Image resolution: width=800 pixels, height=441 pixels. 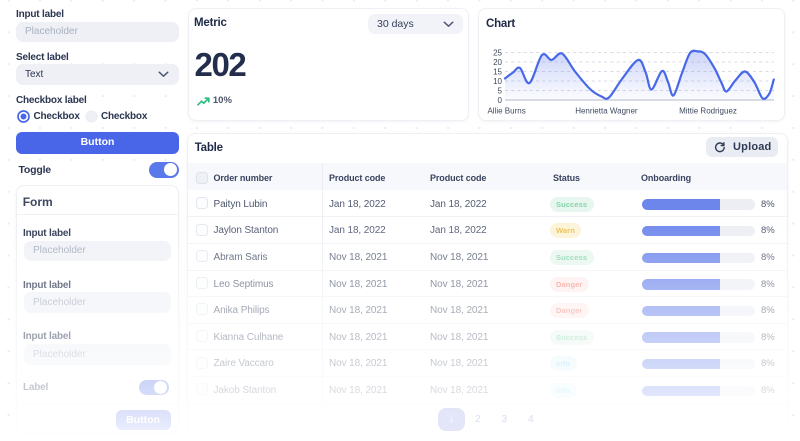 What do you see at coordinates (497, 71) in the screenshot?
I see `svg-text: 15` at bounding box center [497, 71].